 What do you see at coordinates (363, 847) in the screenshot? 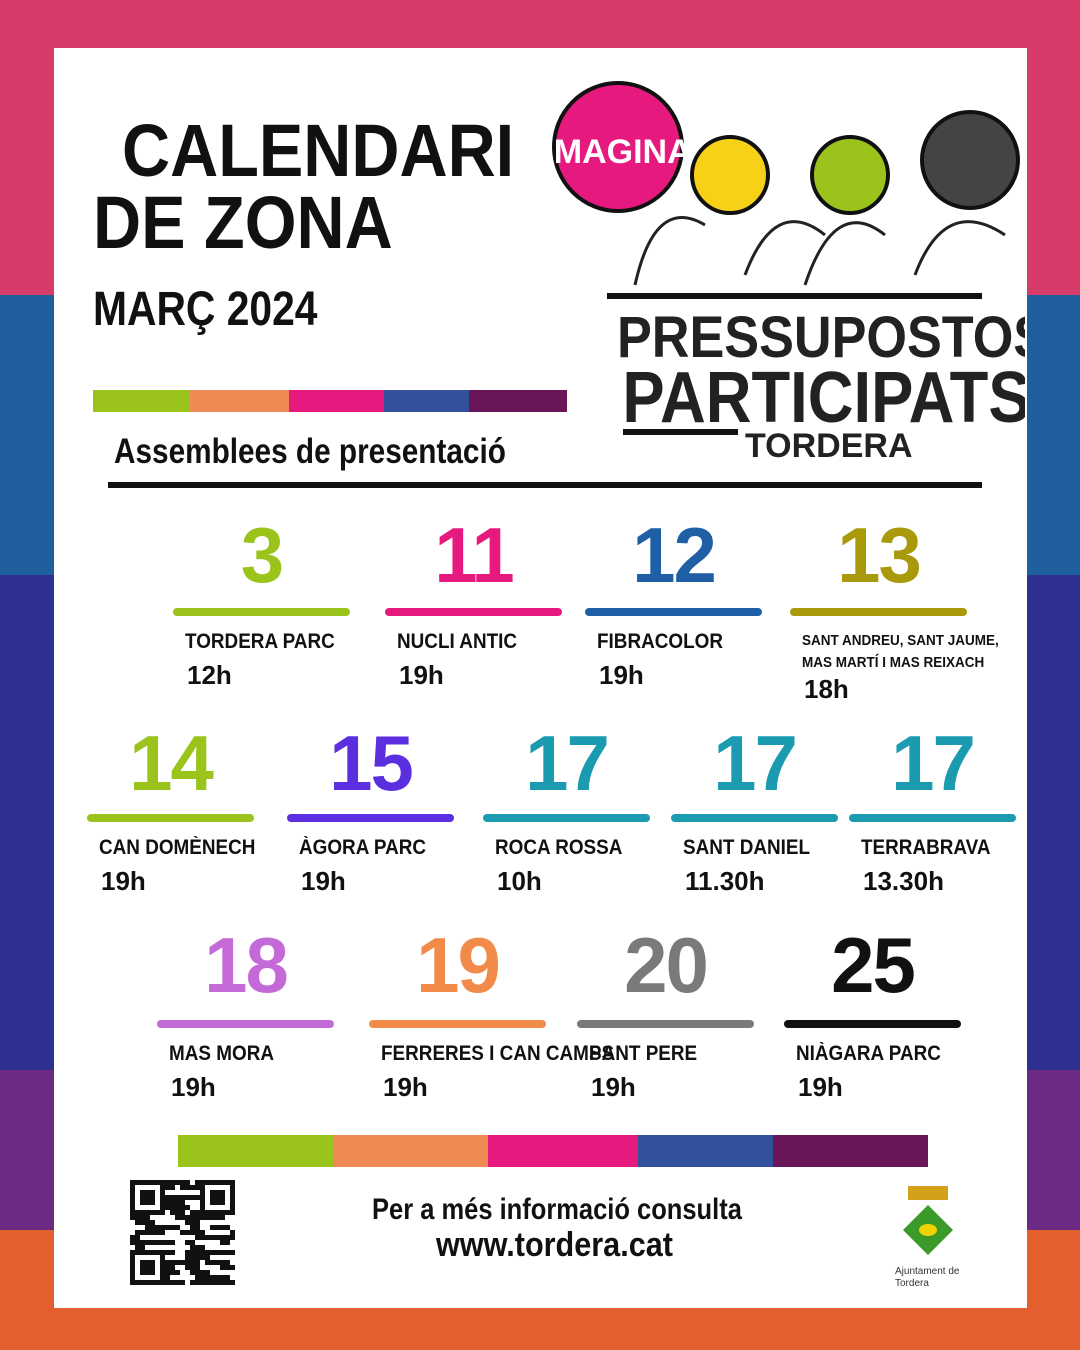
I see `place: ÀGORA PARC` at bounding box center [363, 847].